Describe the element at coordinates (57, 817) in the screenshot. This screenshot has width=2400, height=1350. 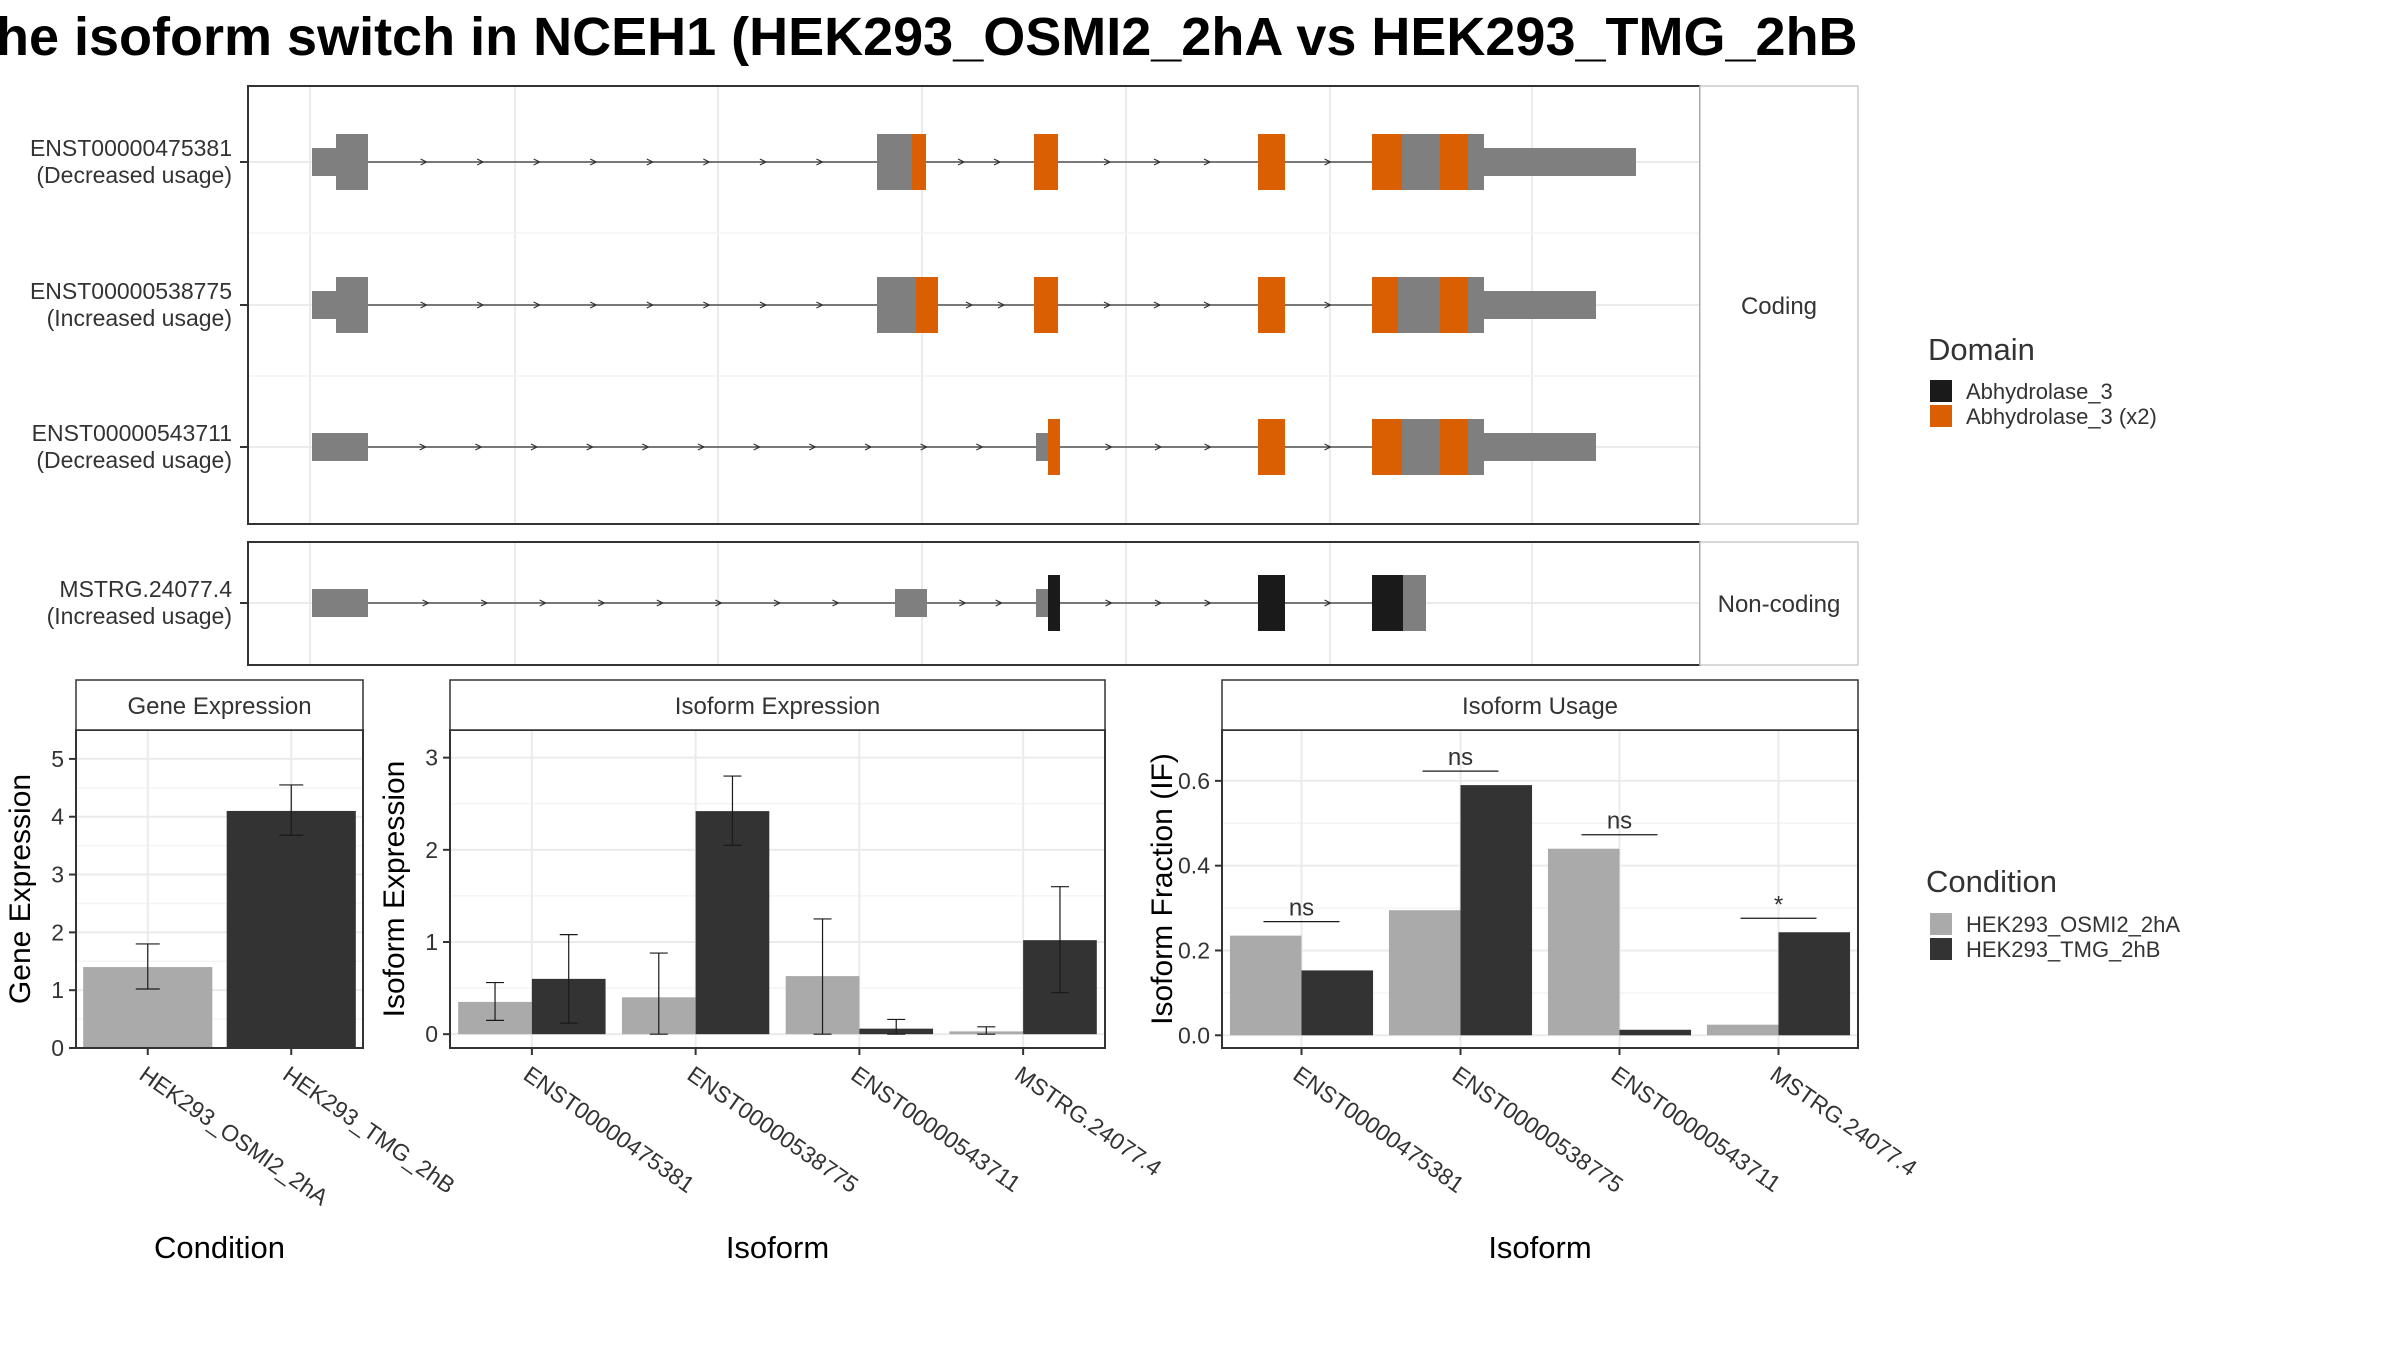
I see `y-tick-label: 4` at that location.